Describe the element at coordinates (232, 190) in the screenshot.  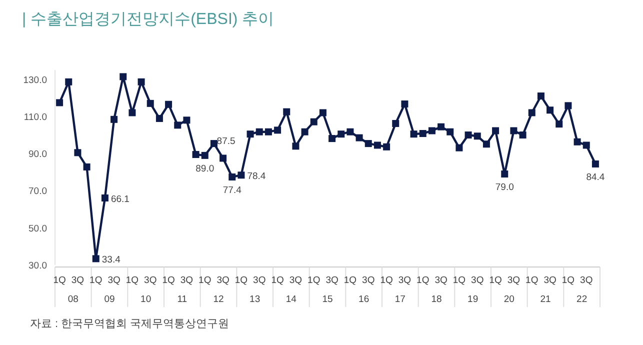
I see `data-label: 77.4` at that location.